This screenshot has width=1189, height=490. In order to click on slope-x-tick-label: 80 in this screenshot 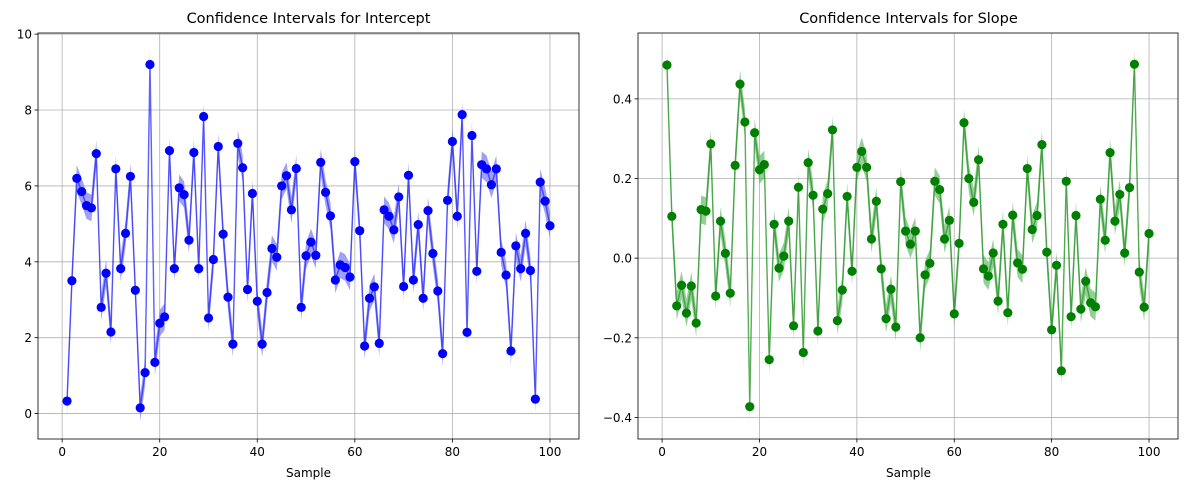, I will do `click(1051, 452)`.